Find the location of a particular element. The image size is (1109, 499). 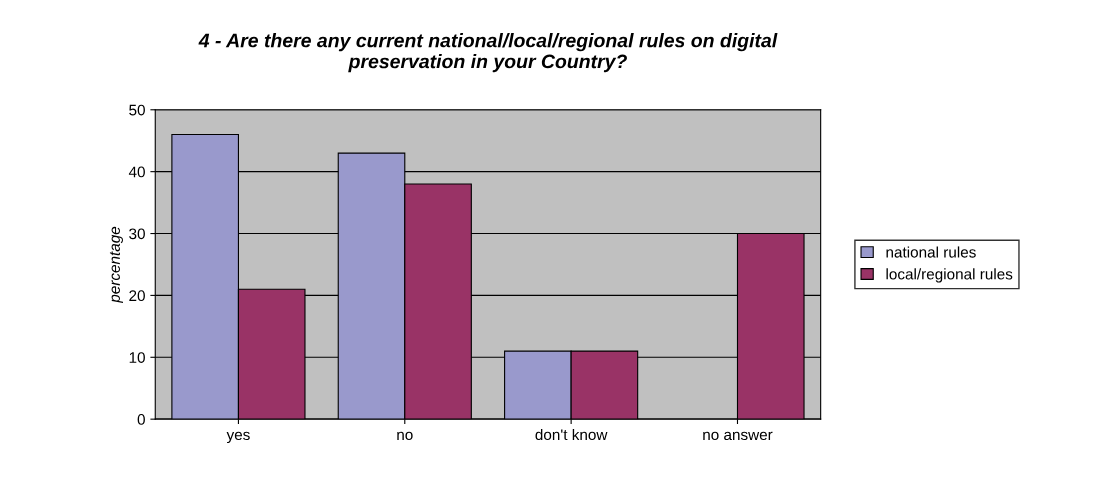

x-tick-label: no is located at coordinates (405, 436).